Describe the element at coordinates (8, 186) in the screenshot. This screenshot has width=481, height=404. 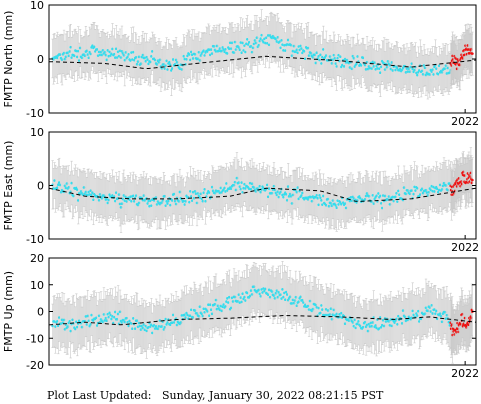
I see `y-axis-label: FMTP East (mm)` at that location.